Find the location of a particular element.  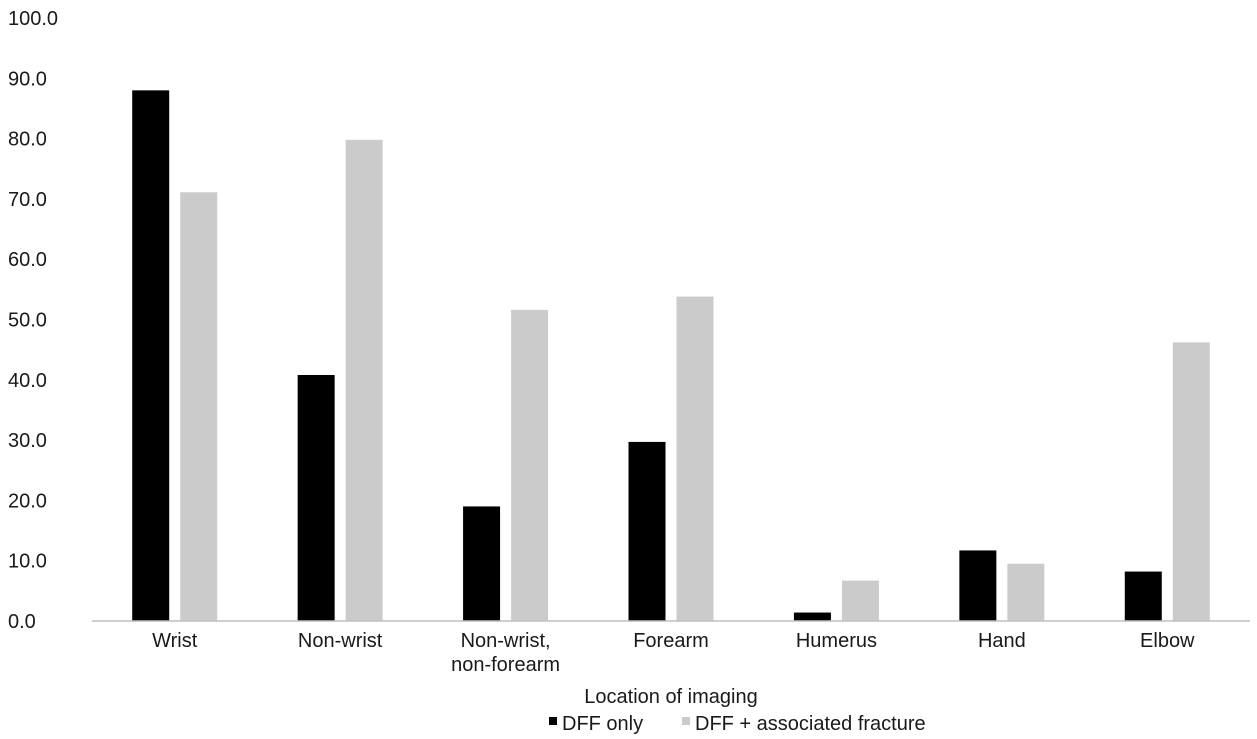

x-axis-title: Location of imaging is located at coordinates (670, 697).